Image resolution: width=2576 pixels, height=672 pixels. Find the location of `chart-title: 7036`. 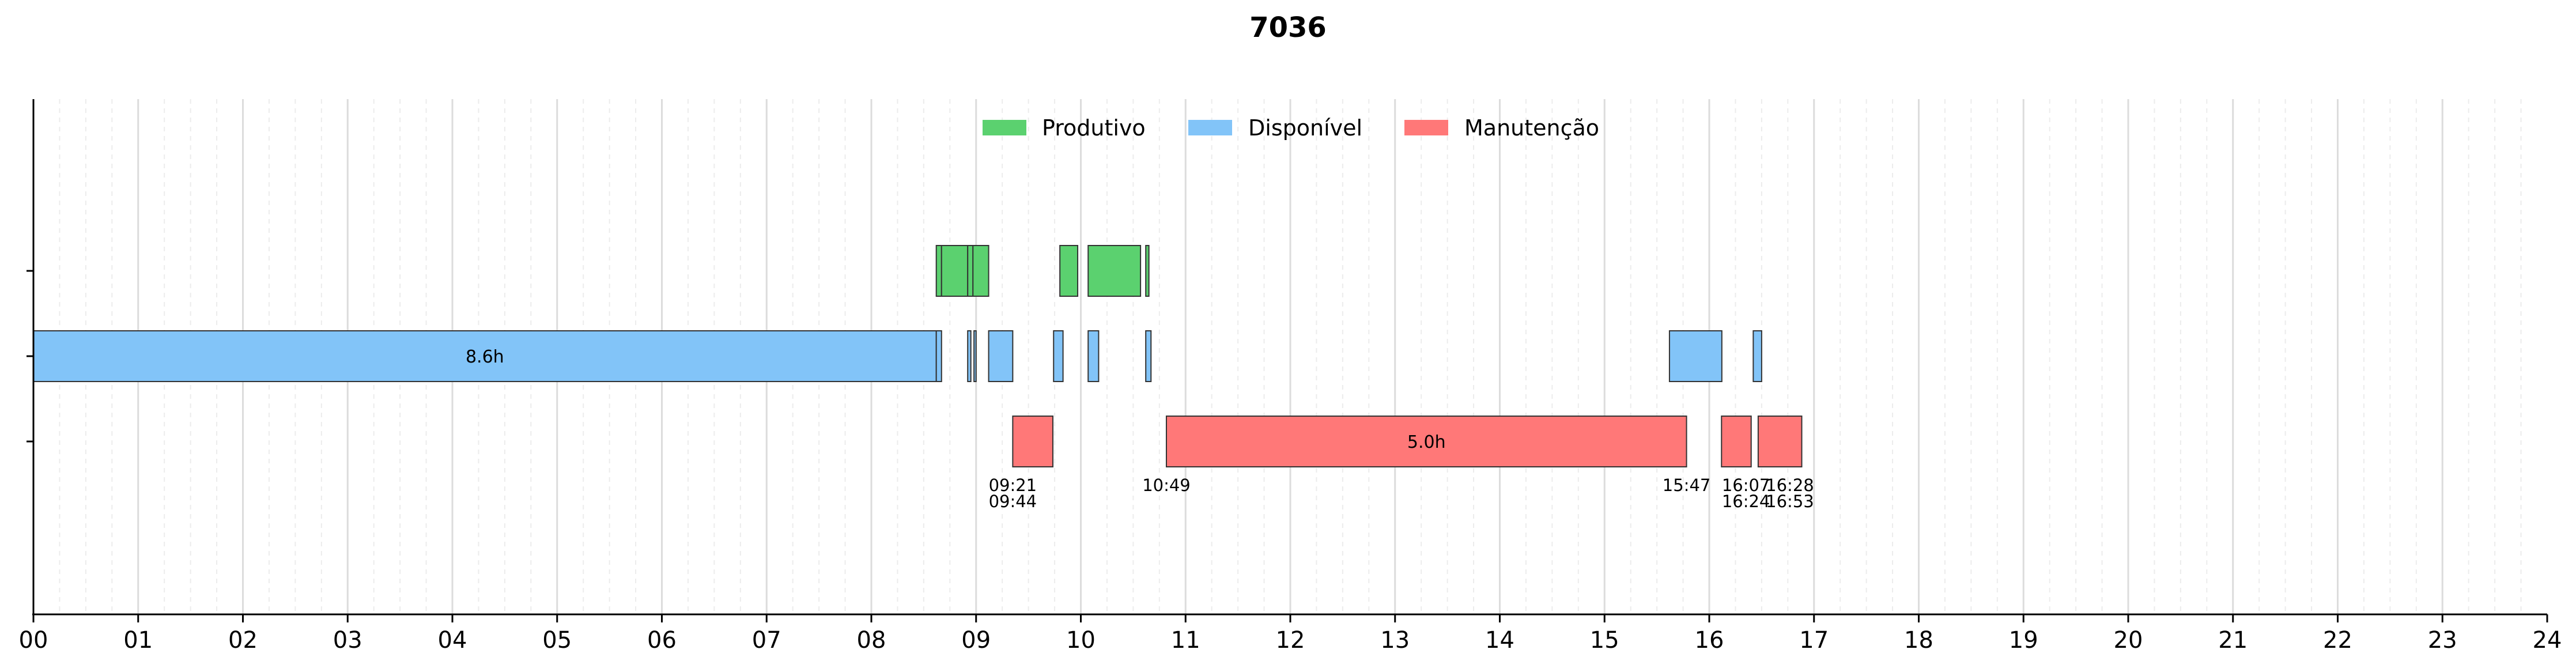

chart-title: 7036 is located at coordinates (1288, 28).